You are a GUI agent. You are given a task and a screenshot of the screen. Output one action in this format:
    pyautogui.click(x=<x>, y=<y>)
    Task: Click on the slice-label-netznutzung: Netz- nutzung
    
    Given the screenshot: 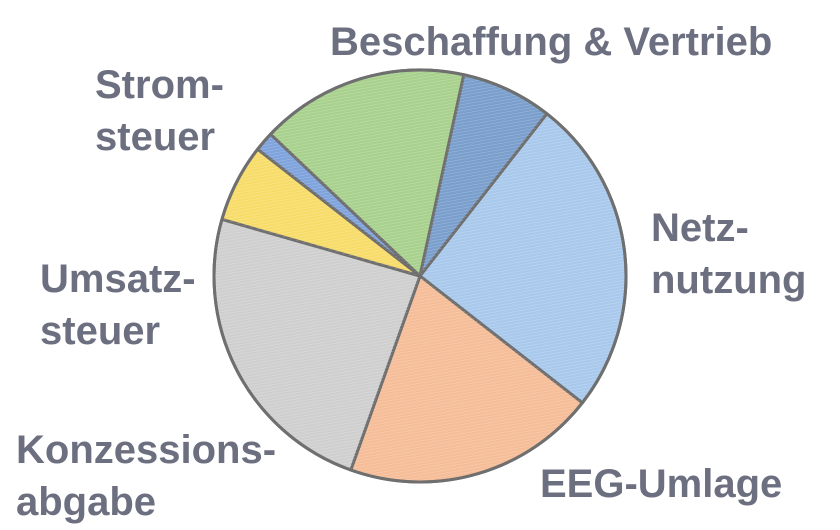 What is the action you would take?
    pyautogui.click(x=729, y=254)
    